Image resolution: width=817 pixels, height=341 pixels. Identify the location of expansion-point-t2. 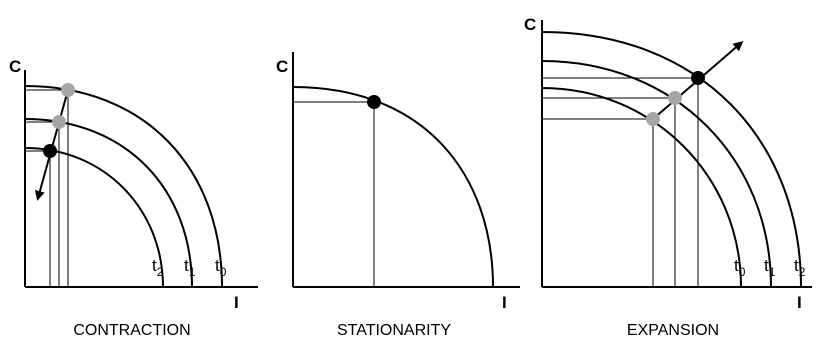
(698, 78).